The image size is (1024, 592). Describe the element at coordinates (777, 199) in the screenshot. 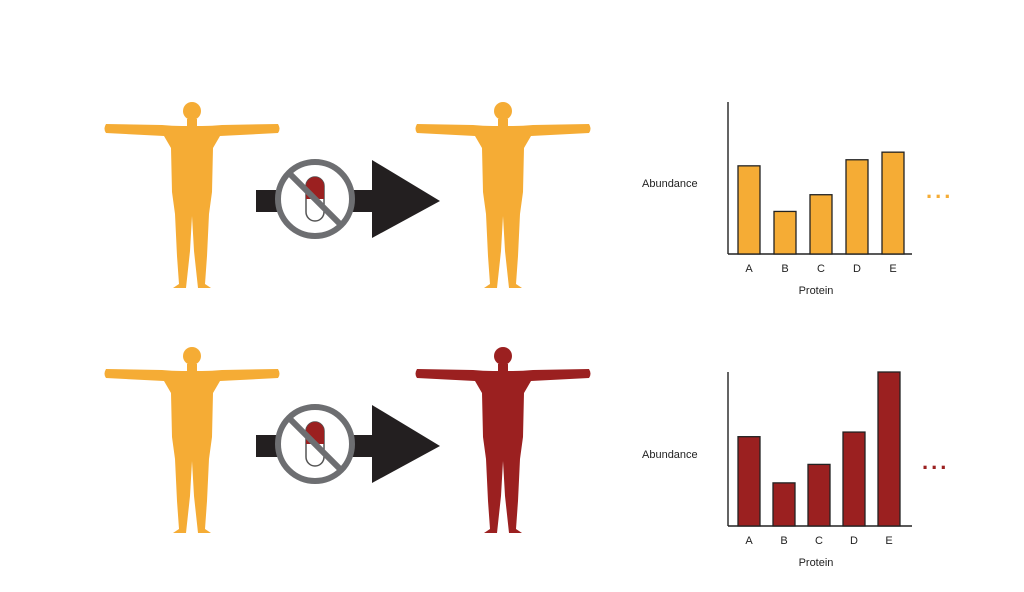

I see `protein-chart-control: Abundance A B C D E Protein` at that location.